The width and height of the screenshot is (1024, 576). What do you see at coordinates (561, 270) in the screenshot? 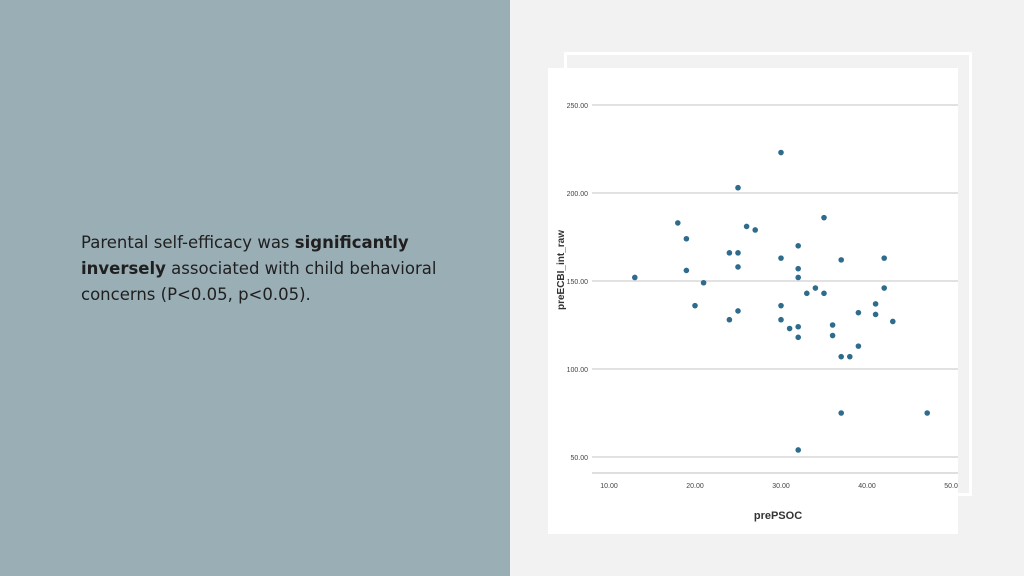
I see `y-axis-label: preECBI_int_raw` at bounding box center [561, 270].